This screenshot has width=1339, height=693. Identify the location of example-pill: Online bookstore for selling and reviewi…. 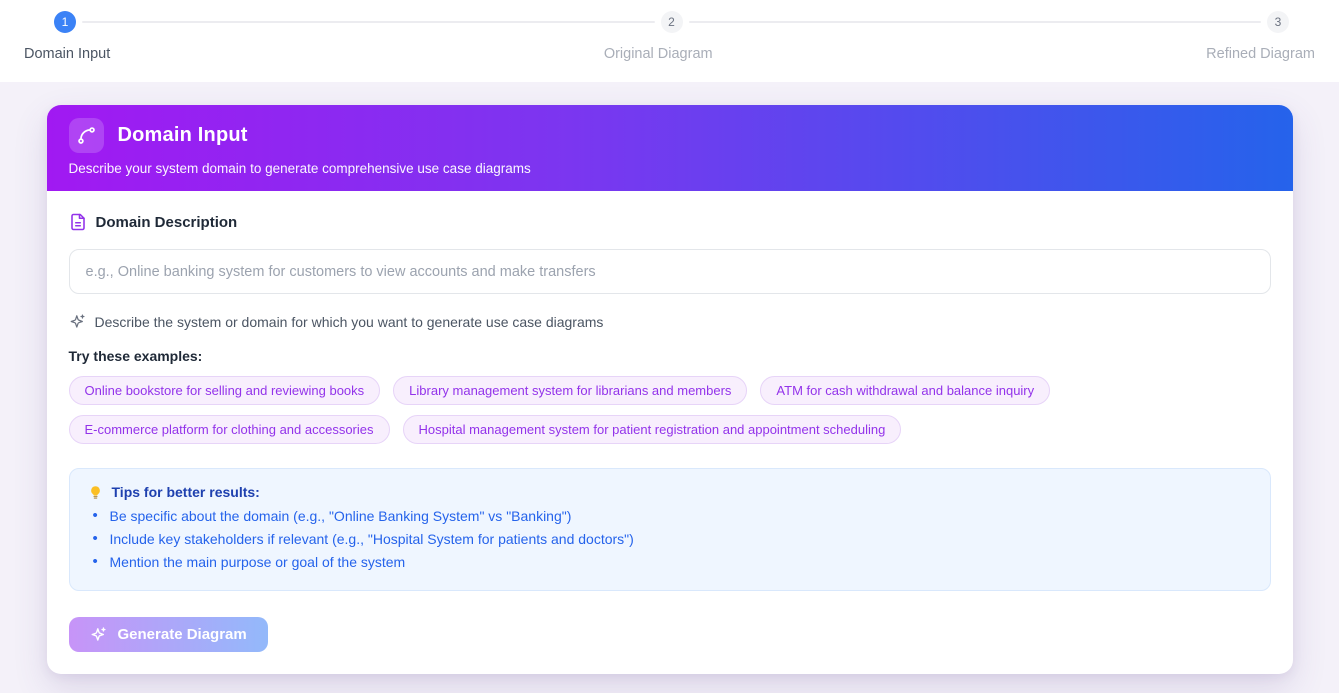
(224, 390).